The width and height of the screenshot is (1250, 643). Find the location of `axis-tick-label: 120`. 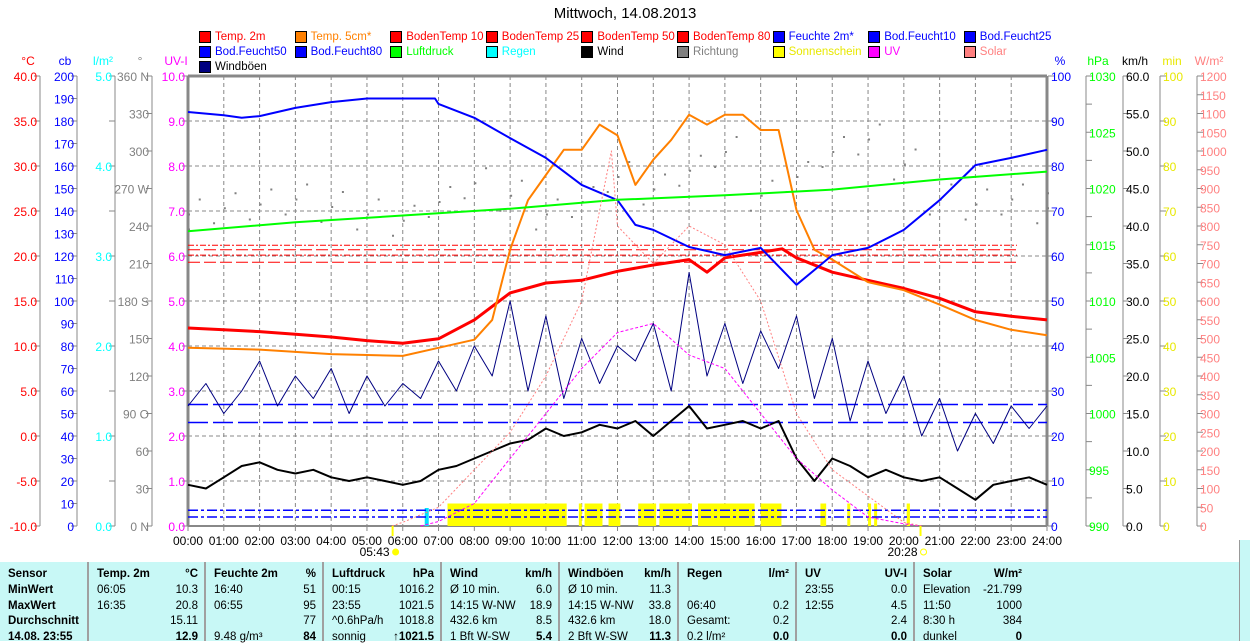

axis-tick-label: 120 is located at coordinates (64, 257).